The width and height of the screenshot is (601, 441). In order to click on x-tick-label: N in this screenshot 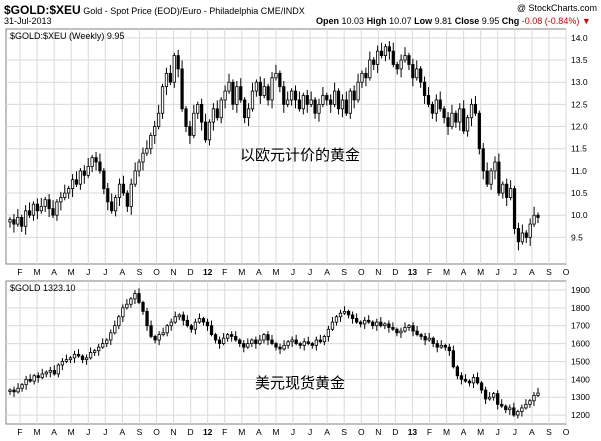, I will do `click(173, 272)`.